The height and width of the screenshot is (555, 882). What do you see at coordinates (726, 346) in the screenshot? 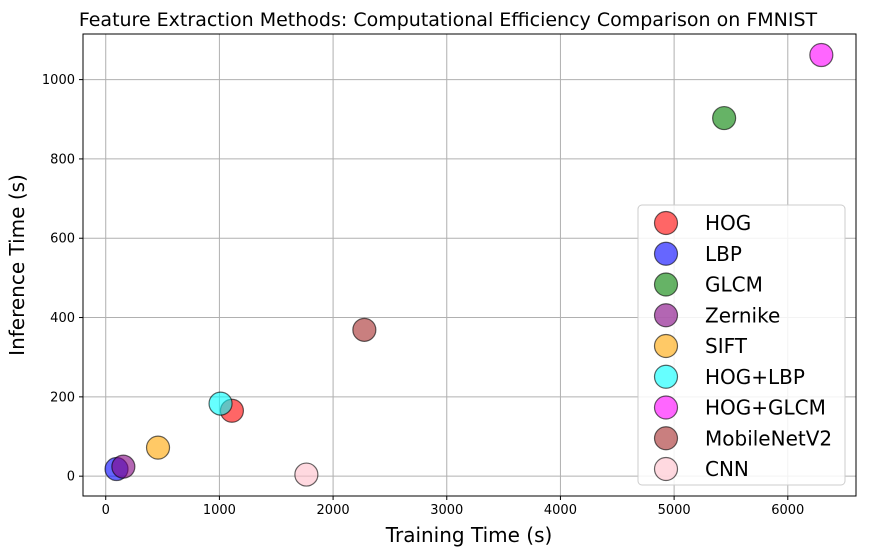
I see `legend-label: SIFT` at bounding box center [726, 346].